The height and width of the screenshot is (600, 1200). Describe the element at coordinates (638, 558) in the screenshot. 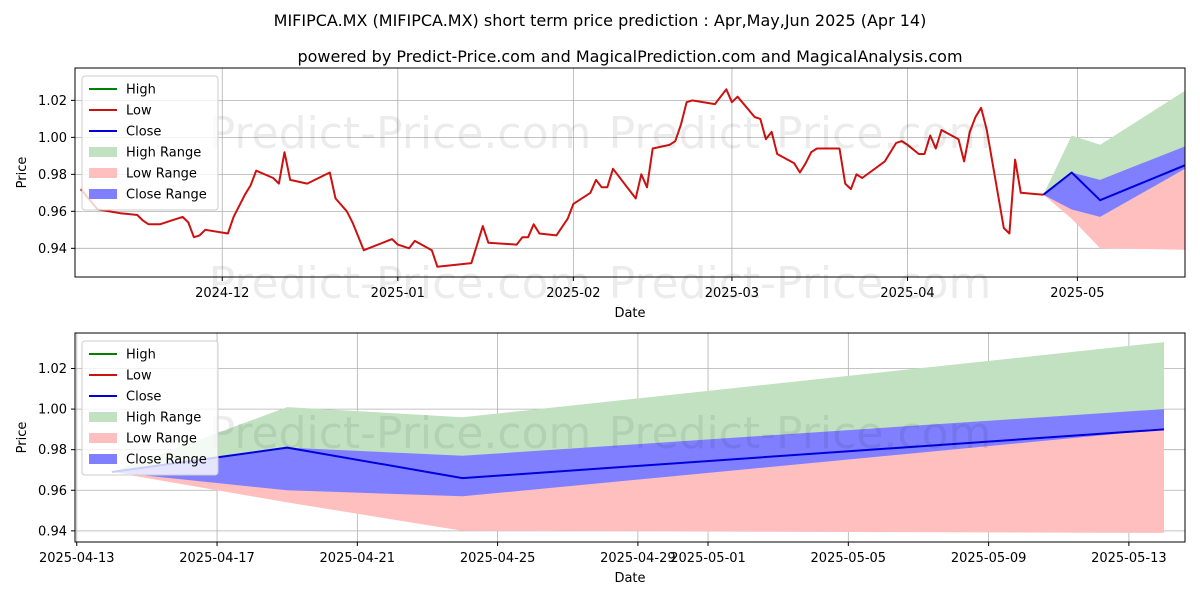

I see `x-tick-label: 2025-04-29` at that location.